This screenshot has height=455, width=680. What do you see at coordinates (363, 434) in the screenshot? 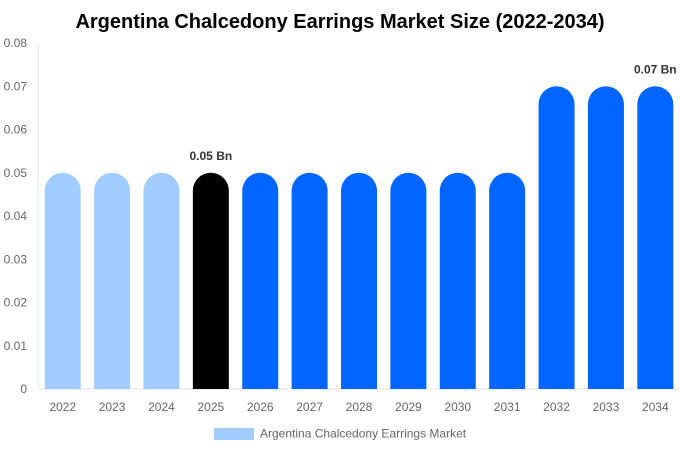
I see `legend-label: Argentina Chalcedony Earrings Market` at bounding box center [363, 434].